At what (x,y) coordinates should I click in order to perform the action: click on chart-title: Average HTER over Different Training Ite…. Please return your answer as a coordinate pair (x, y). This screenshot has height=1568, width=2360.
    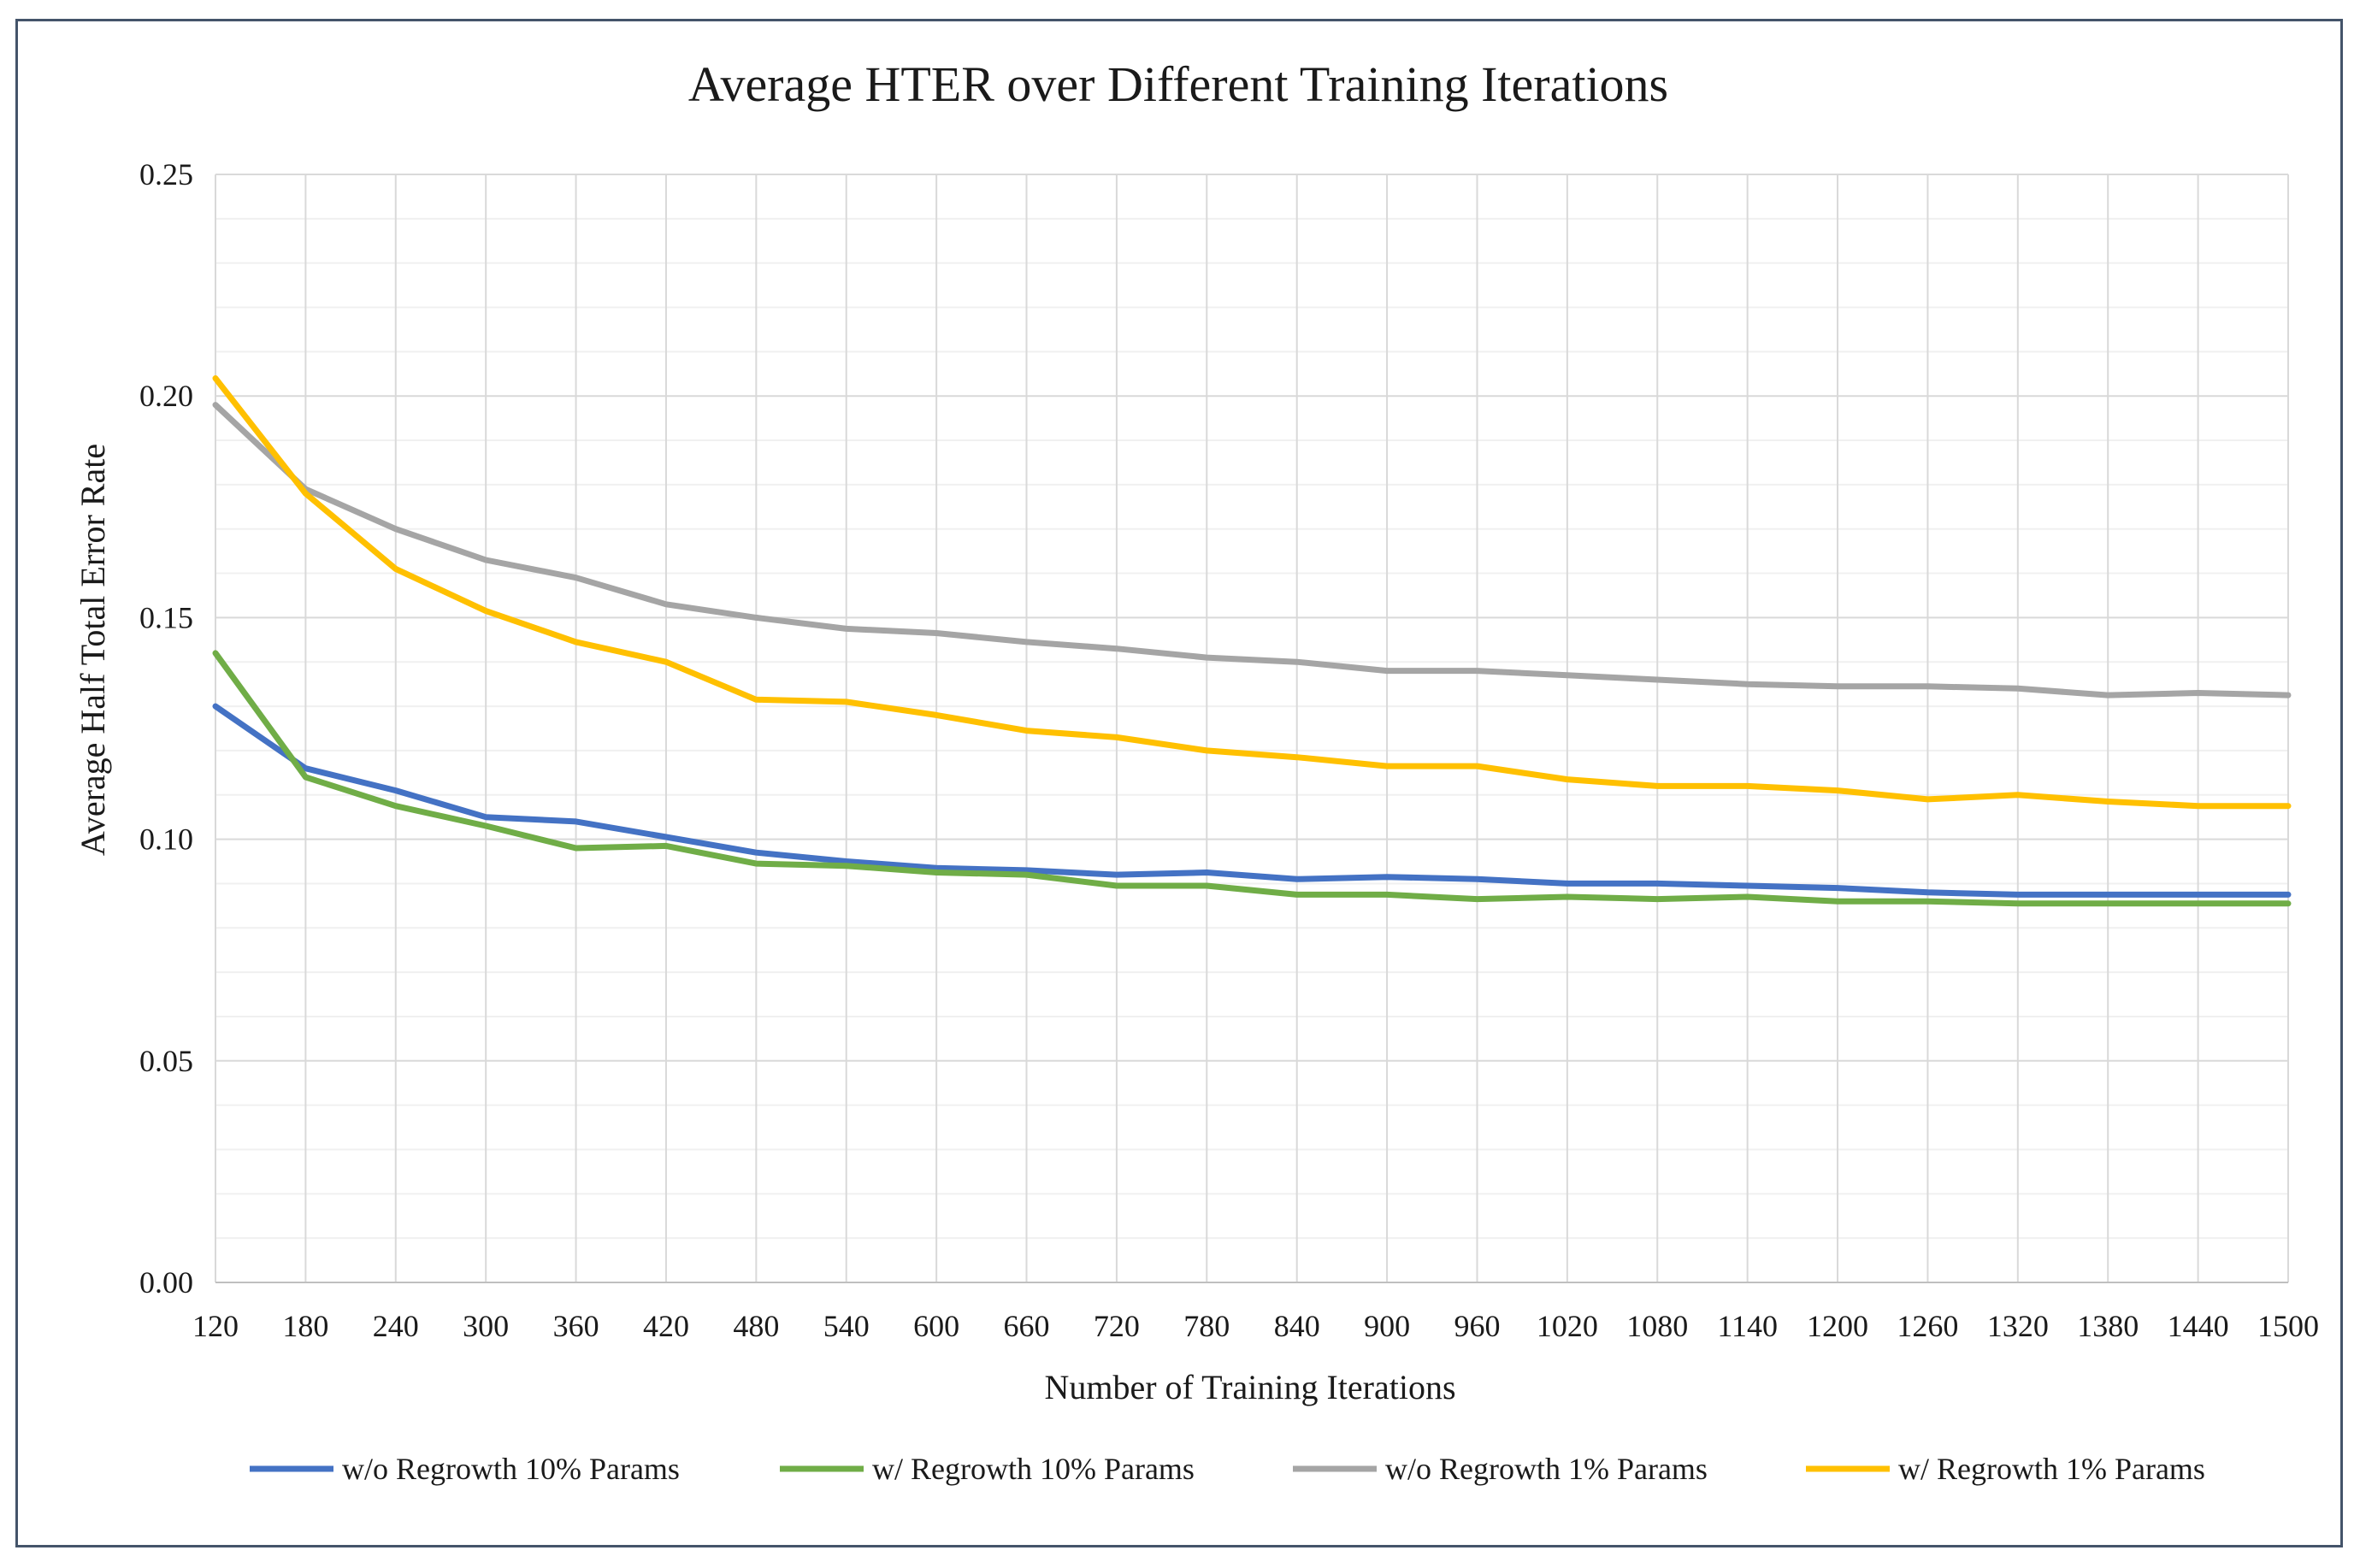
    Looking at the image, I should click on (1178, 84).